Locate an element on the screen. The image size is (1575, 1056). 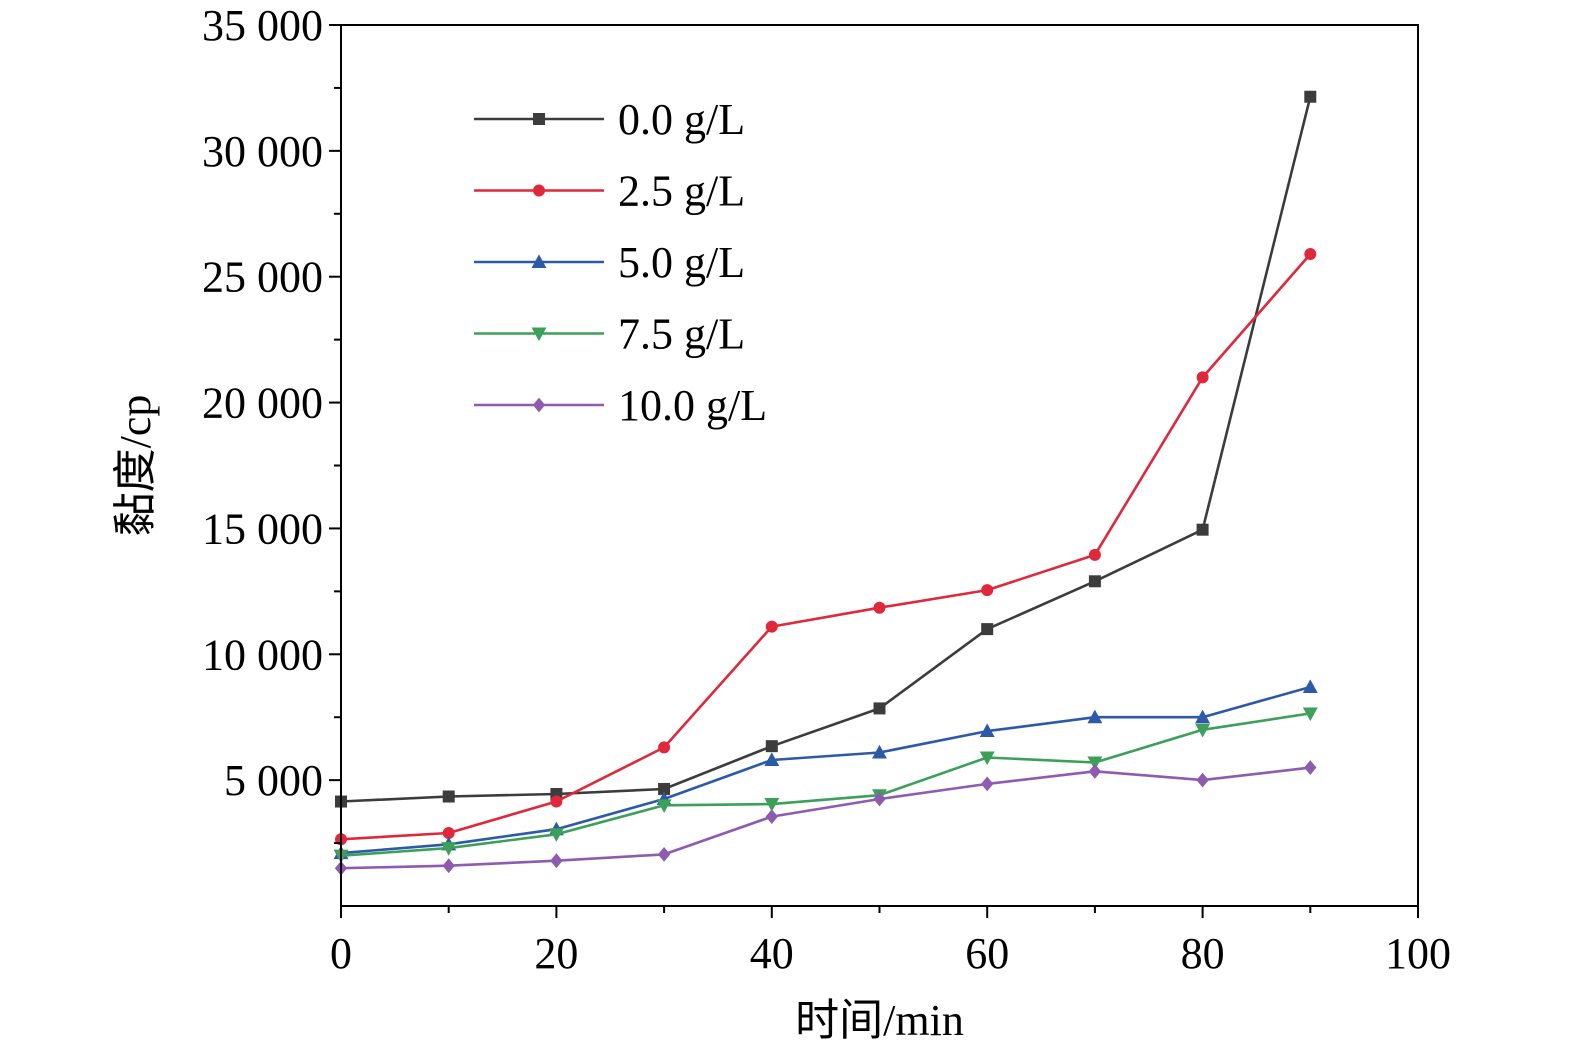
y-tick-label: 25 000 is located at coordinates (262, 277).